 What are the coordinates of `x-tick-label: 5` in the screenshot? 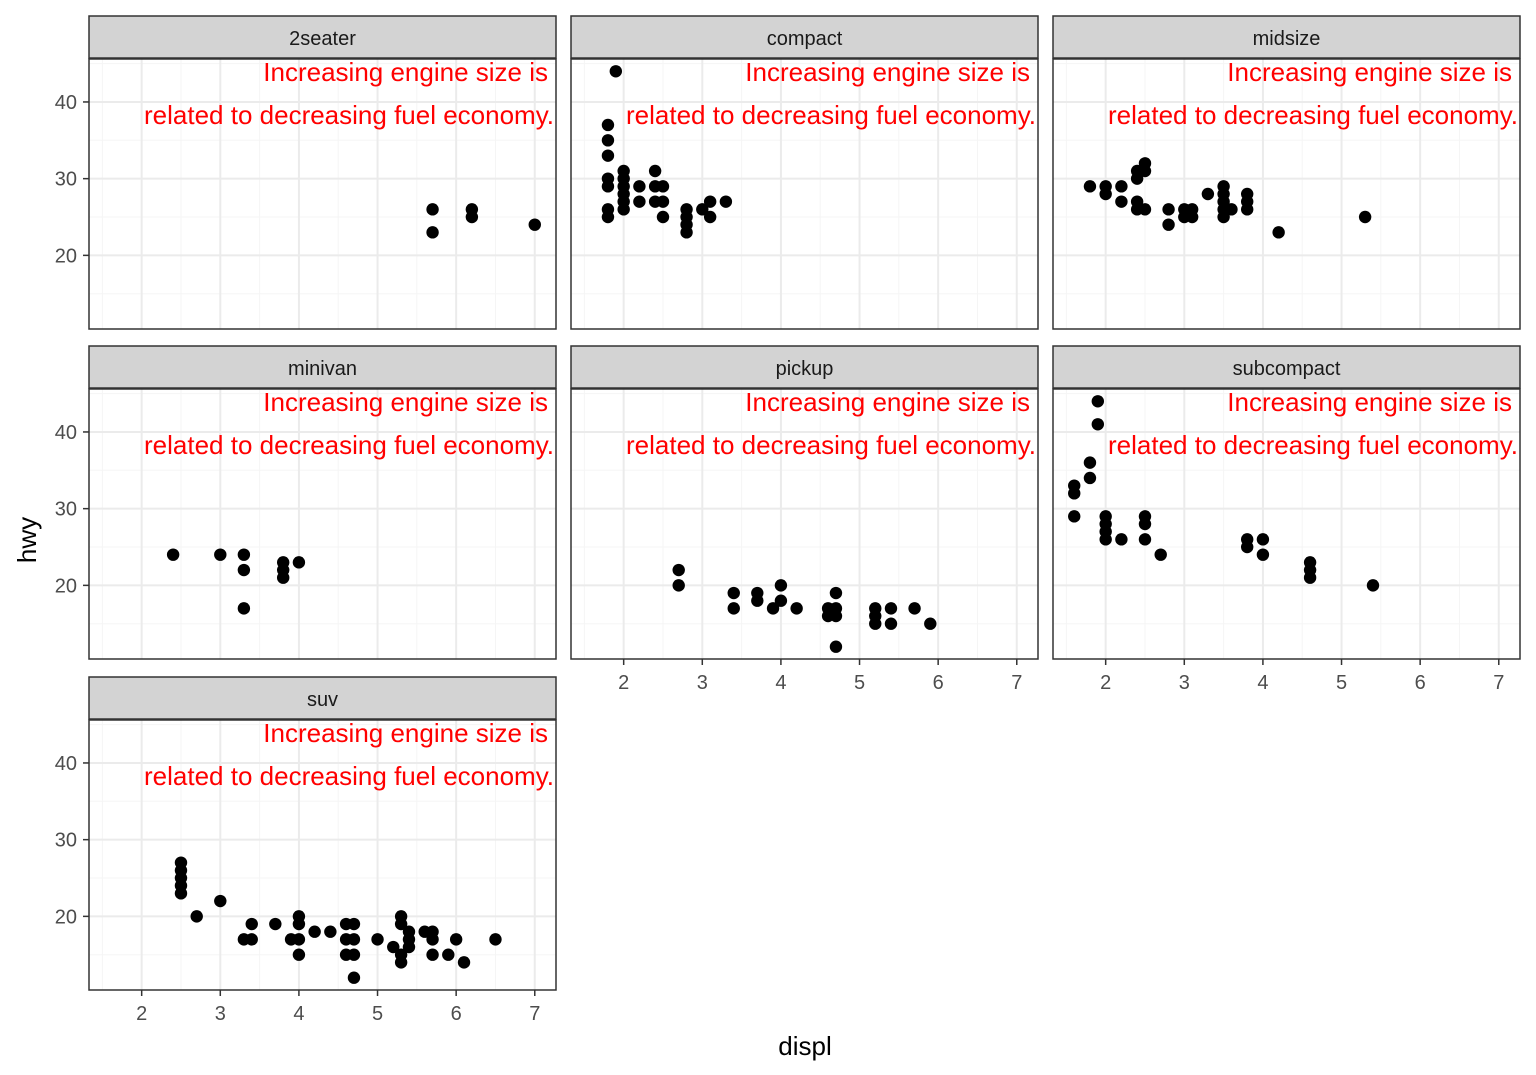 It's located at (377, 1014).